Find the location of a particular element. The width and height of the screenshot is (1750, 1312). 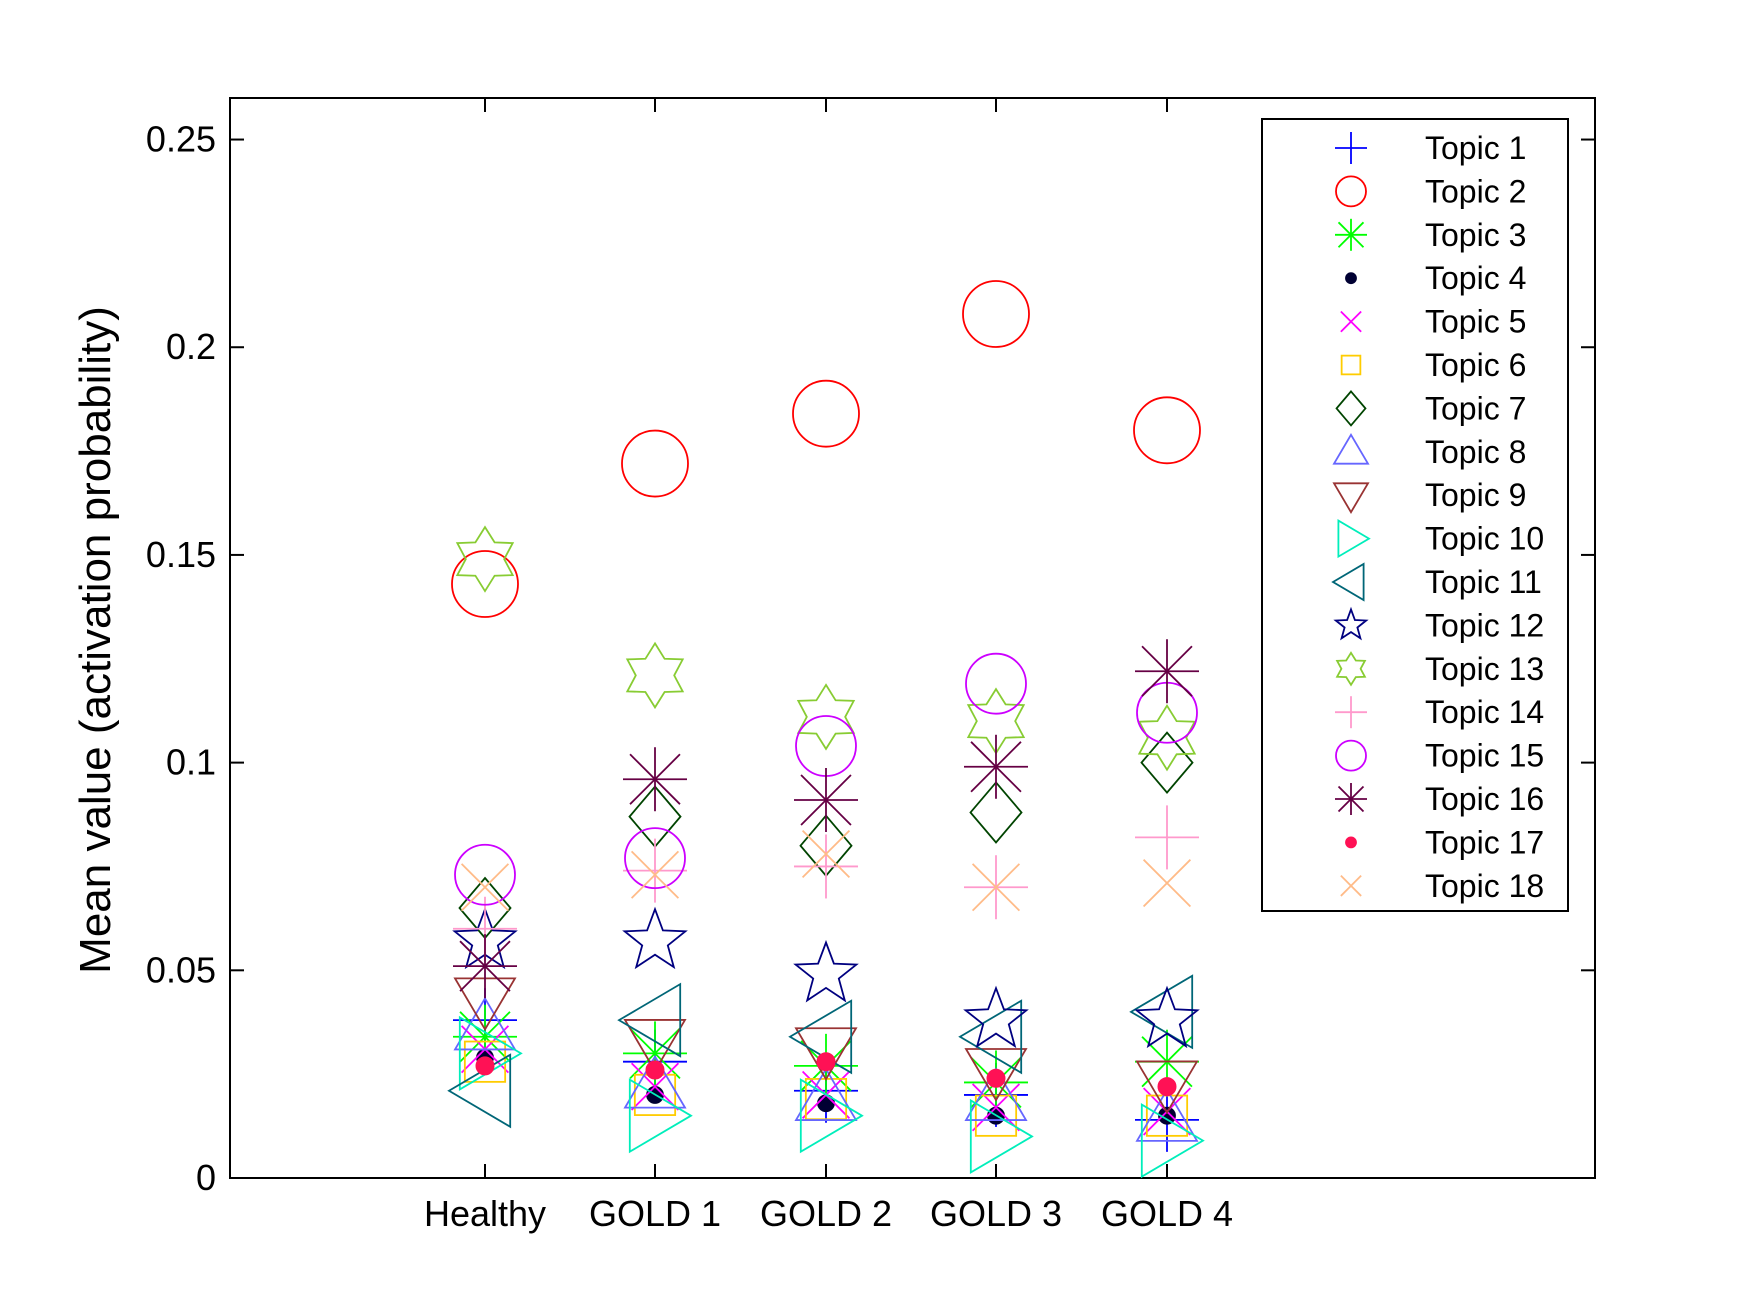

legend-item: Topic 10 is located at coordinates (1440, 539).